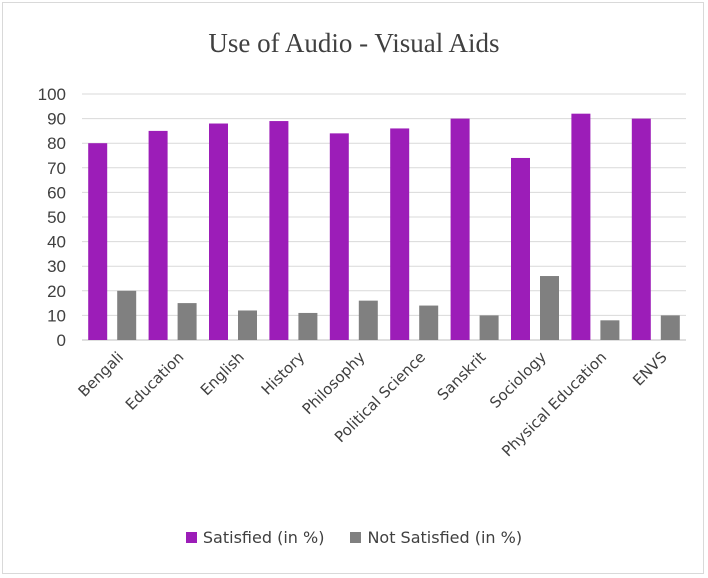  I want to click on legend-item-satisfied: Satisfied (in %), so click(255, 537).